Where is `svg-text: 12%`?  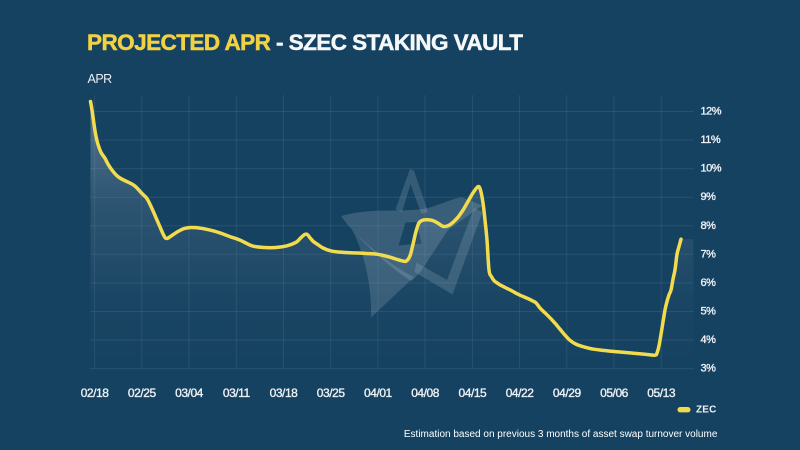
svg-text: 12% is located at coordinates (711, 112).